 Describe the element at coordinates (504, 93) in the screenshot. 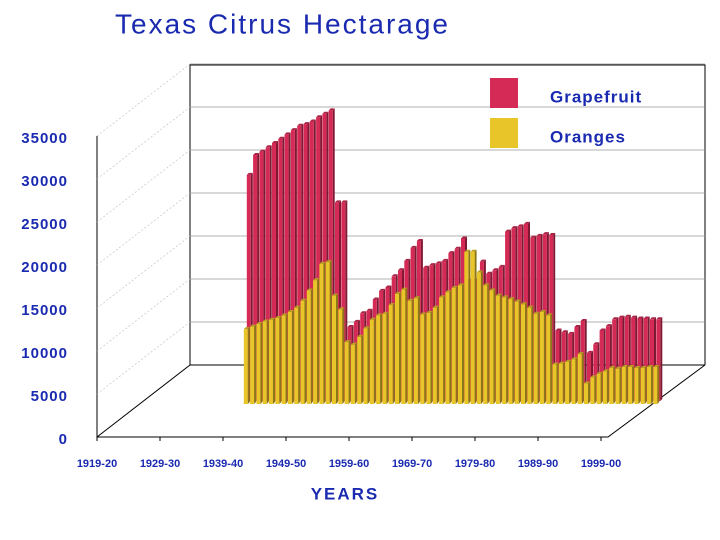

I see `legend-swatch` at that location.